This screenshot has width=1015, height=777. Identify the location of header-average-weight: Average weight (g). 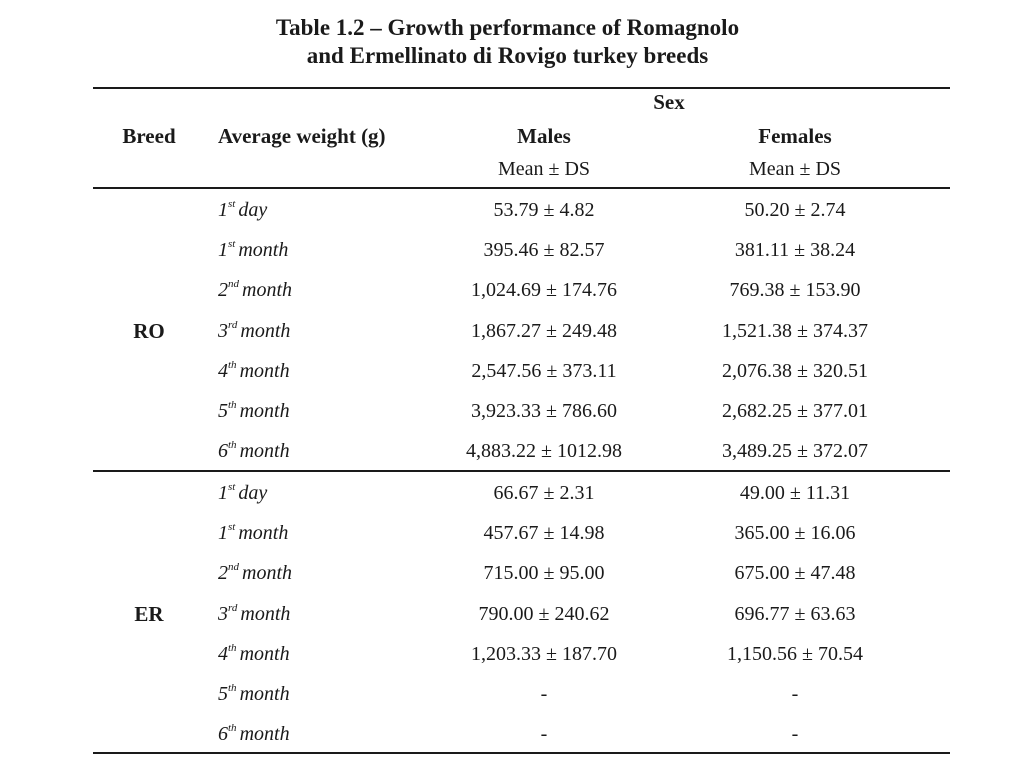
(302, 136).